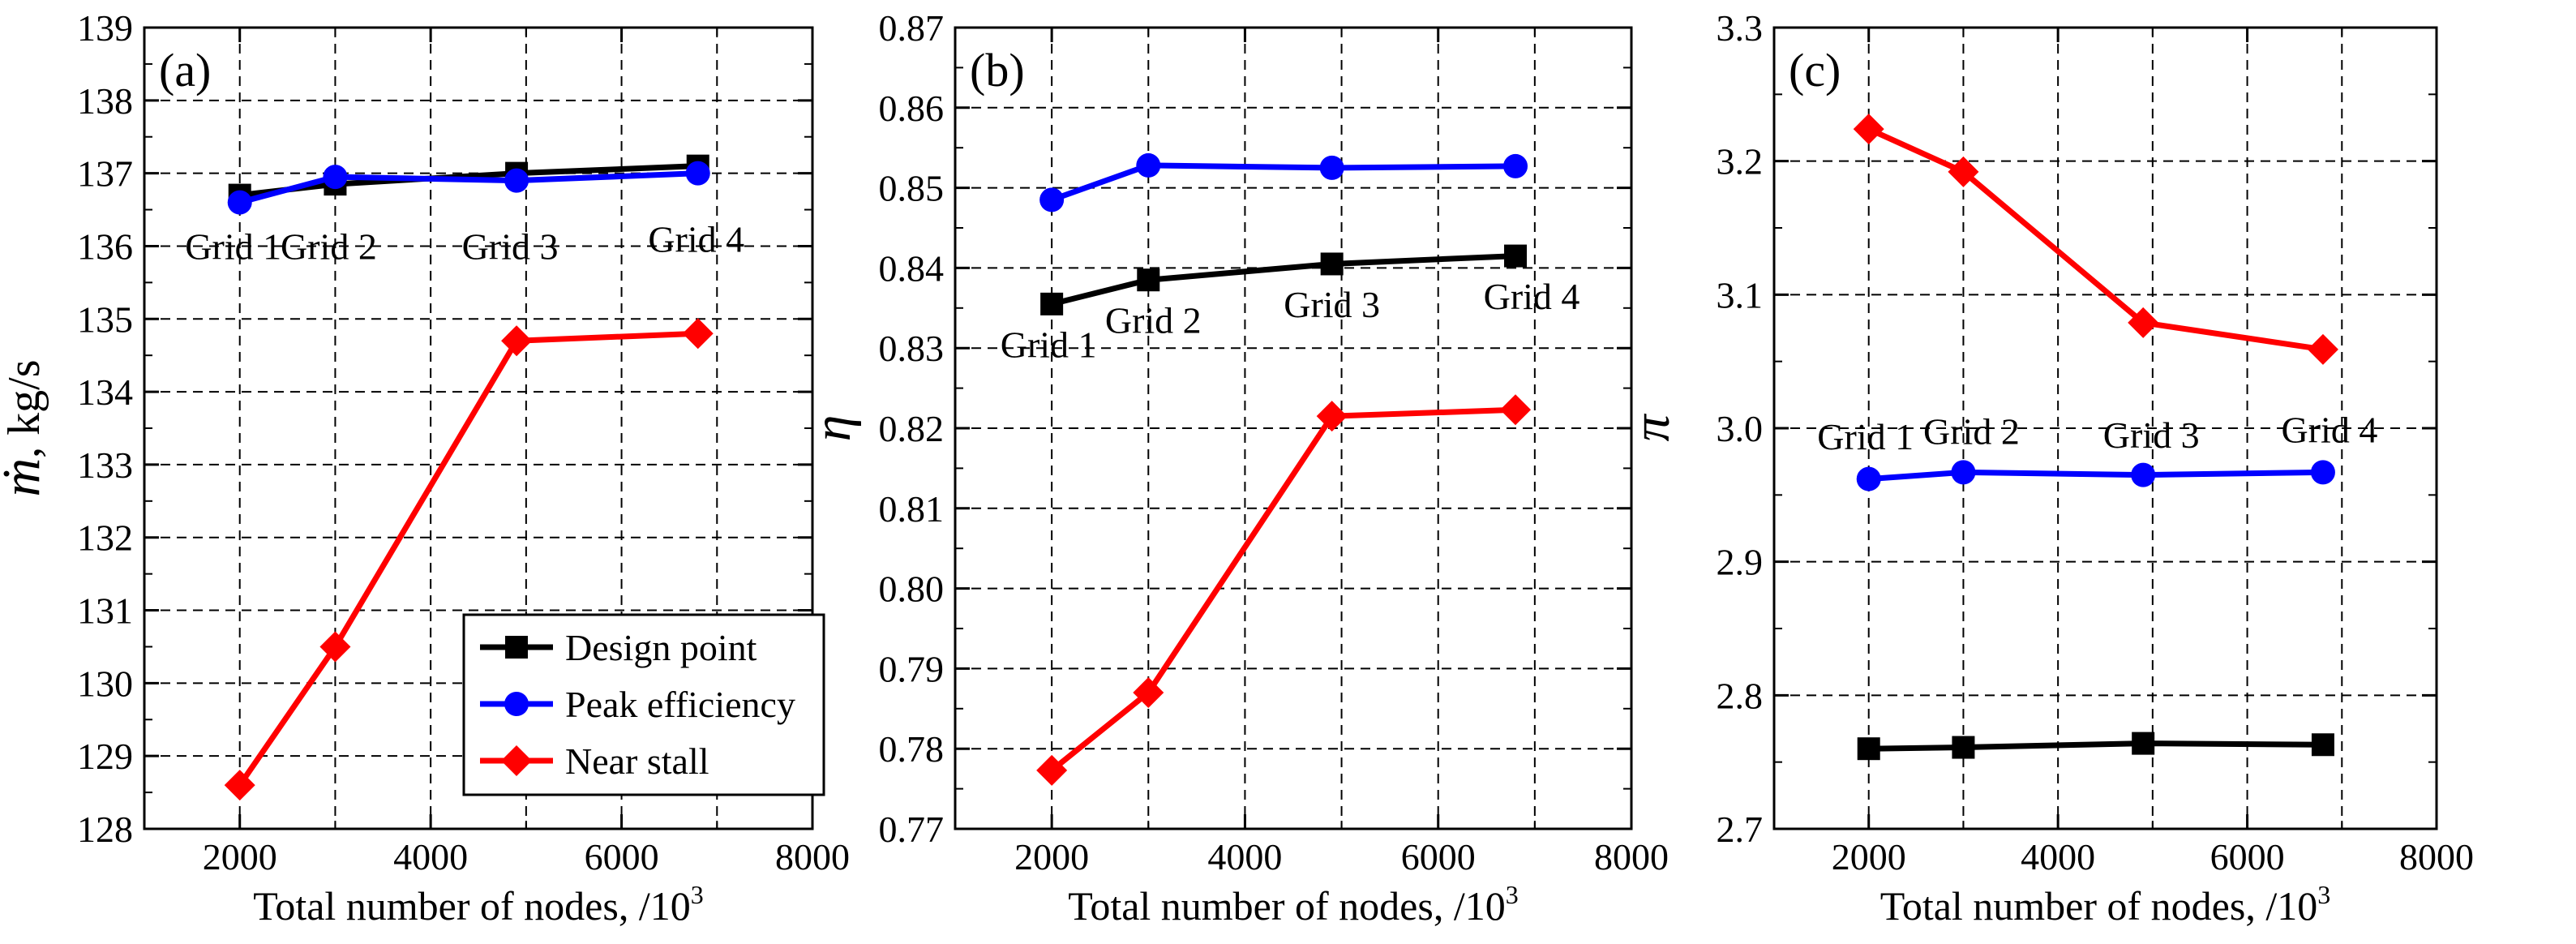  Describe the element at coordinates (516, 704) in the screenshot. I see `legend-marker-peak-efficiency` at that location.